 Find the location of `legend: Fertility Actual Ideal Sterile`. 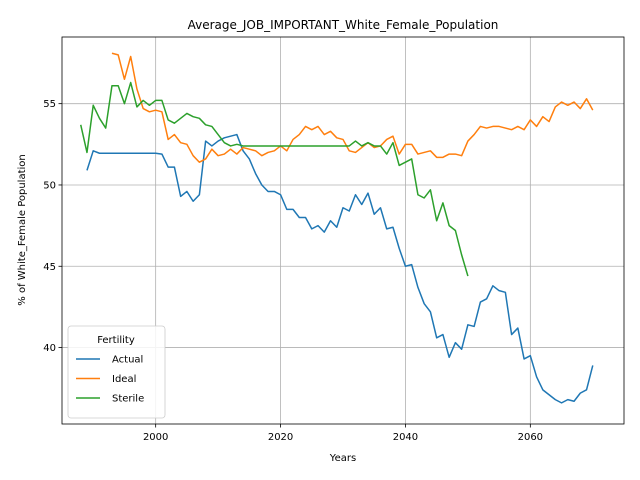

legend: Fertility Actual Ideal Sterile is located at coordinates (116, 372).